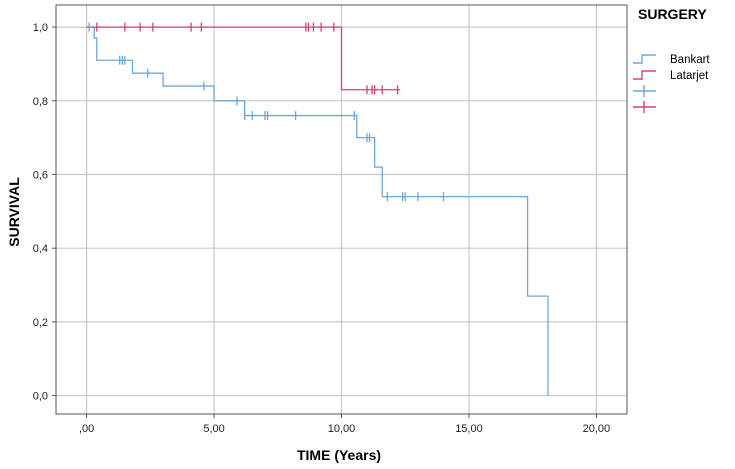 Image resolution: width=735 pixels, height=469 pixels. I want to click on y-tick-label: 1,0, so click(40, 28).